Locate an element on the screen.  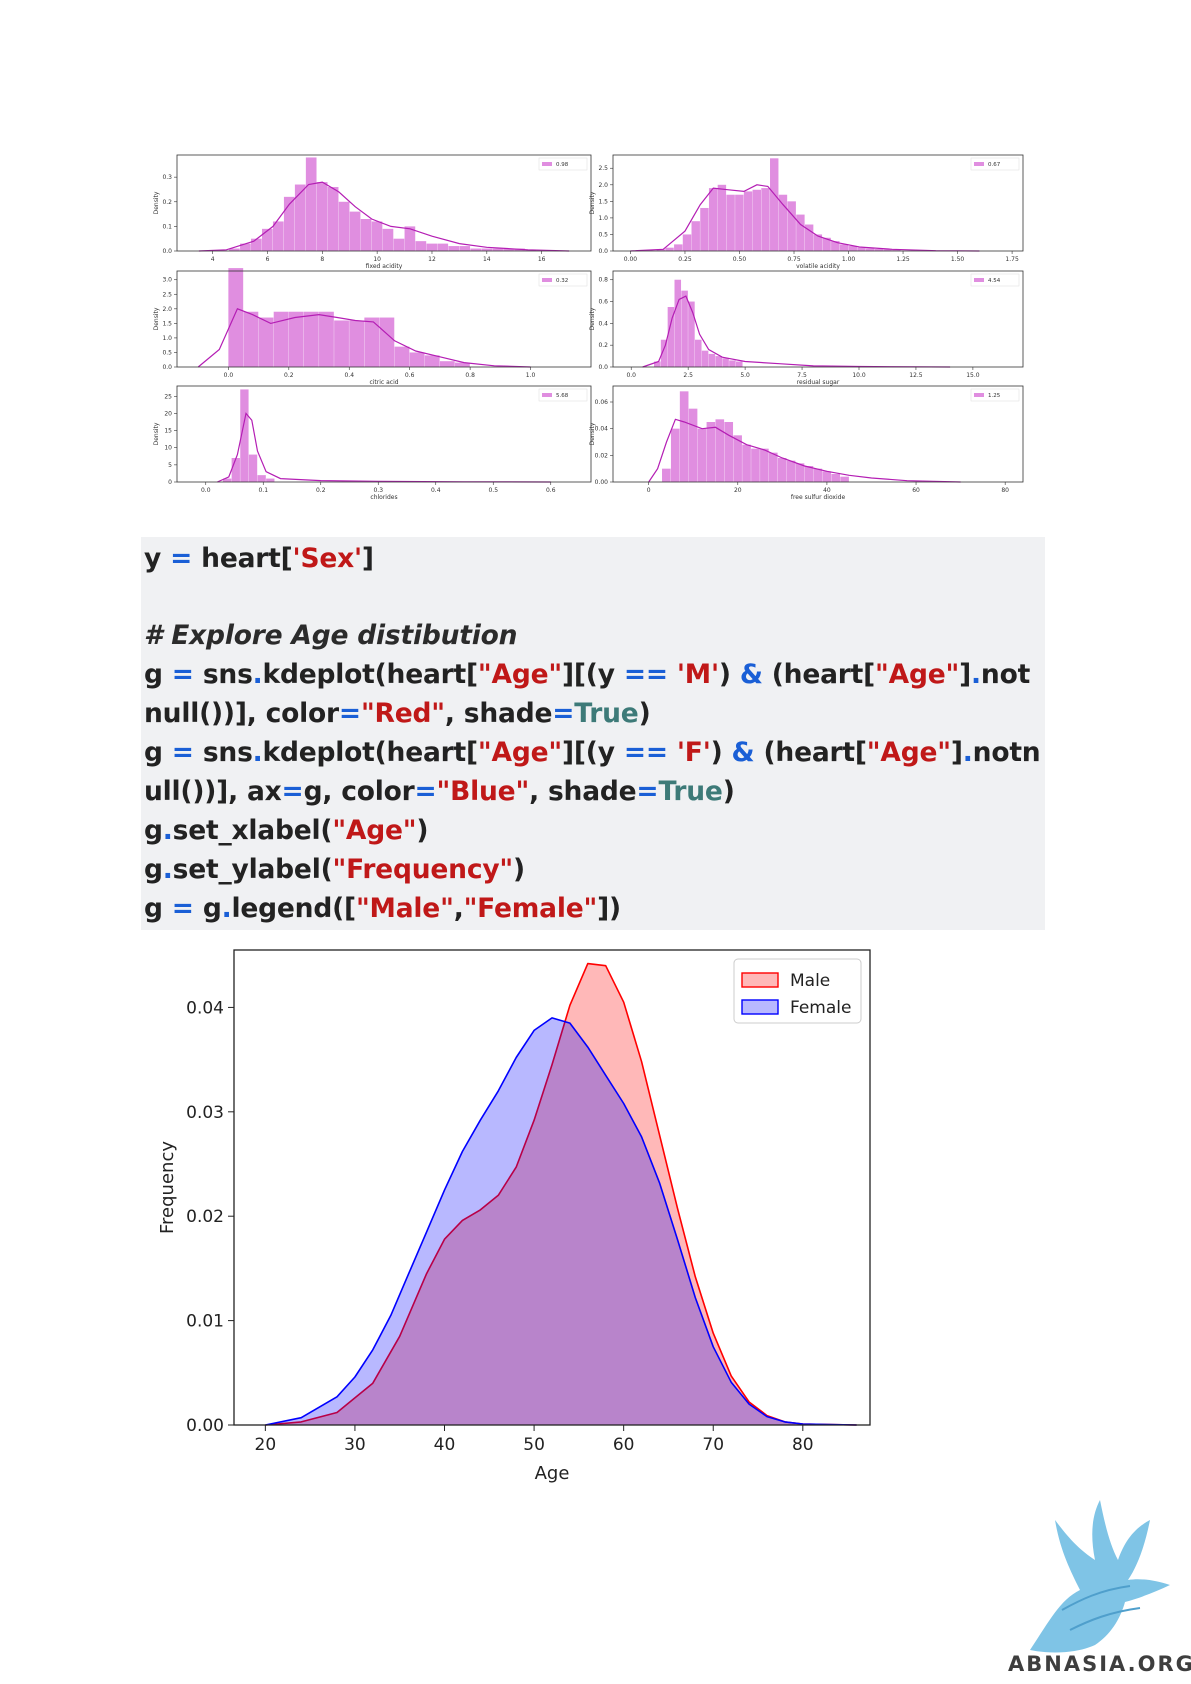
code-line: g.set_ylabel("Frequency") is located at coordinates (334, 869).